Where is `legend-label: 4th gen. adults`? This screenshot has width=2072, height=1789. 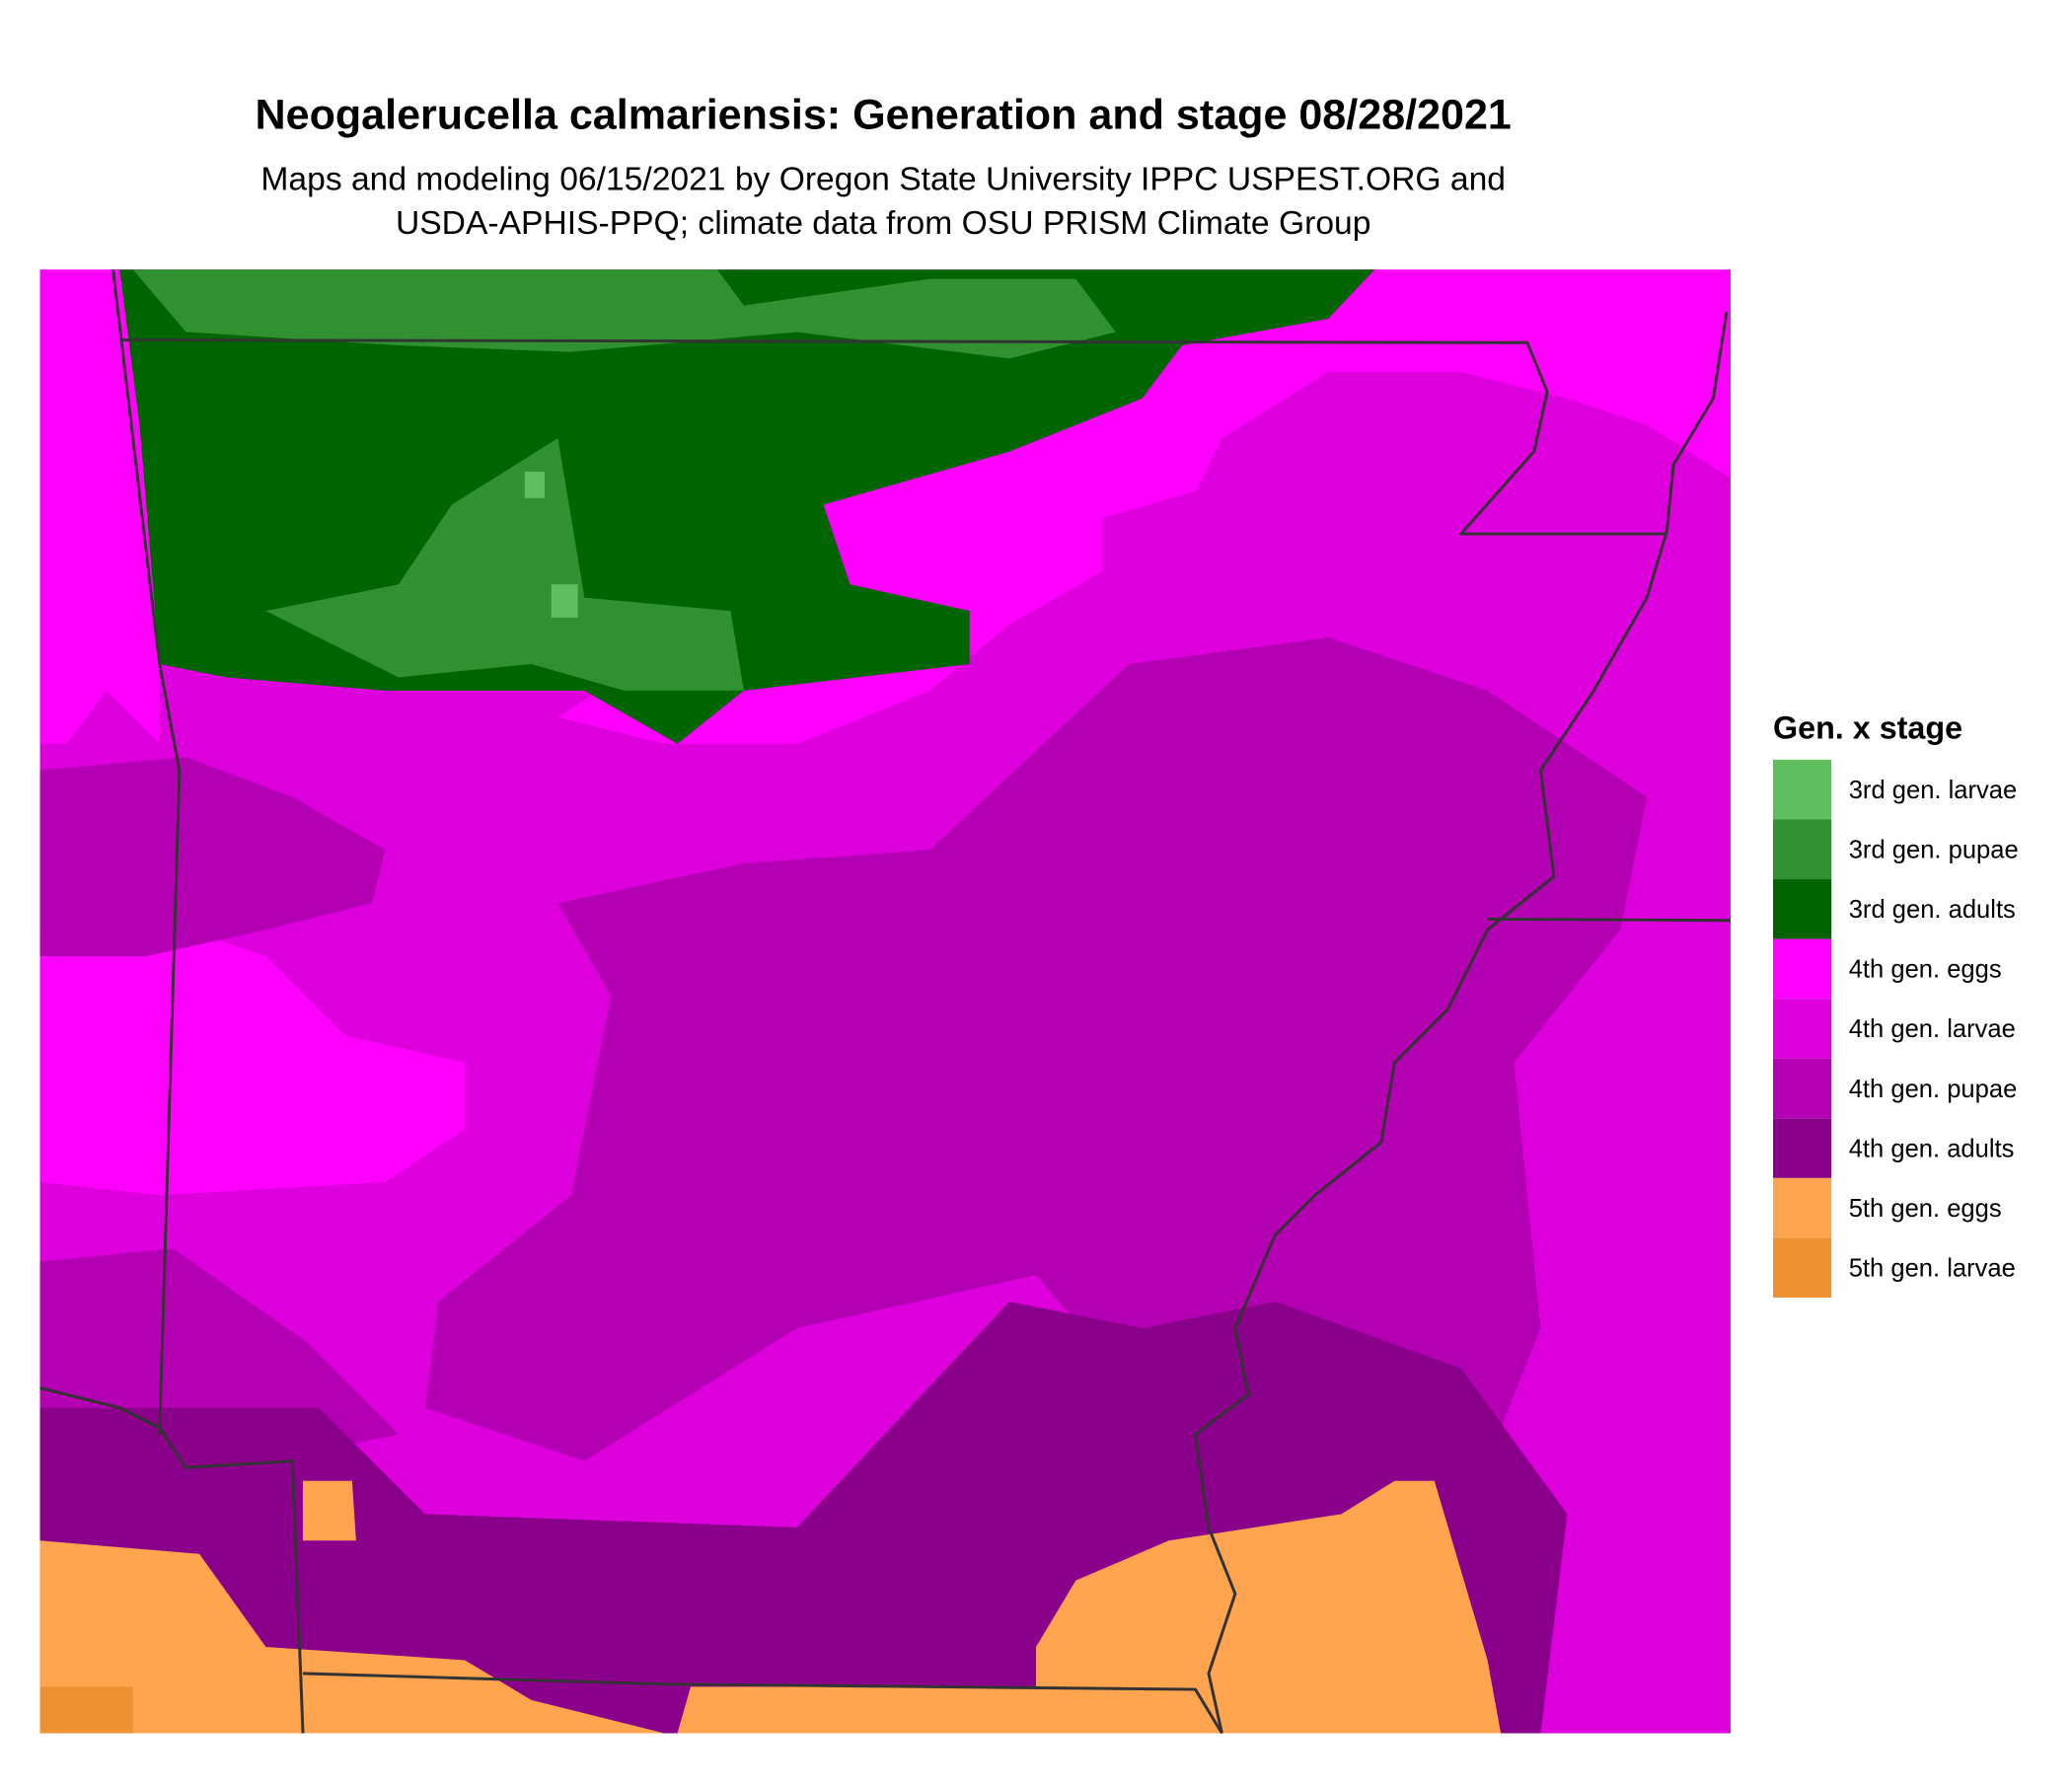
legend-label: 4th gen. adults is located at coordinates (1932, 1148).